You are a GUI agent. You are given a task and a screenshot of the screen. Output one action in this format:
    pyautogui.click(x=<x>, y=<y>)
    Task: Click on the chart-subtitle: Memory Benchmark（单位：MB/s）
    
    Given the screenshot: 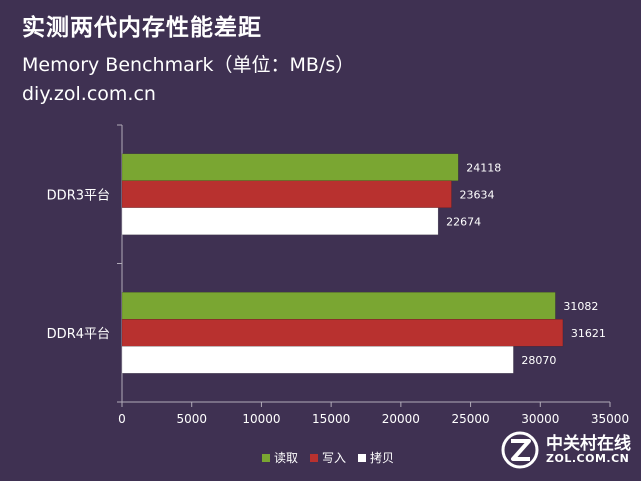 What is the action you would take?
    pyautogui.click(x=188, y=65)
    